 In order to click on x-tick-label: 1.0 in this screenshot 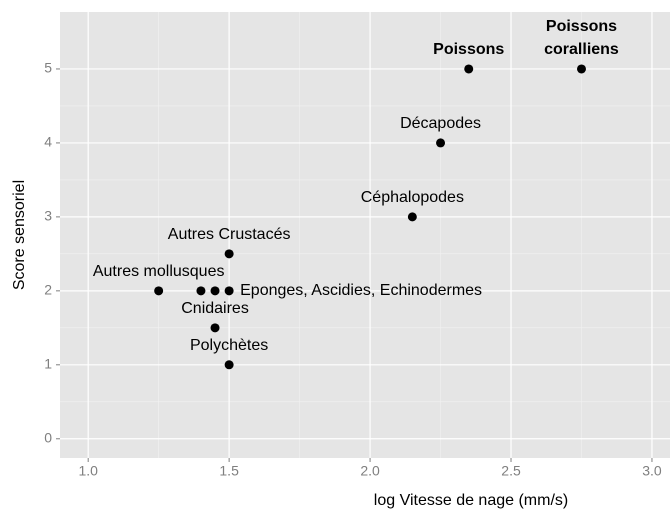, I will do `click(88, 471)`.